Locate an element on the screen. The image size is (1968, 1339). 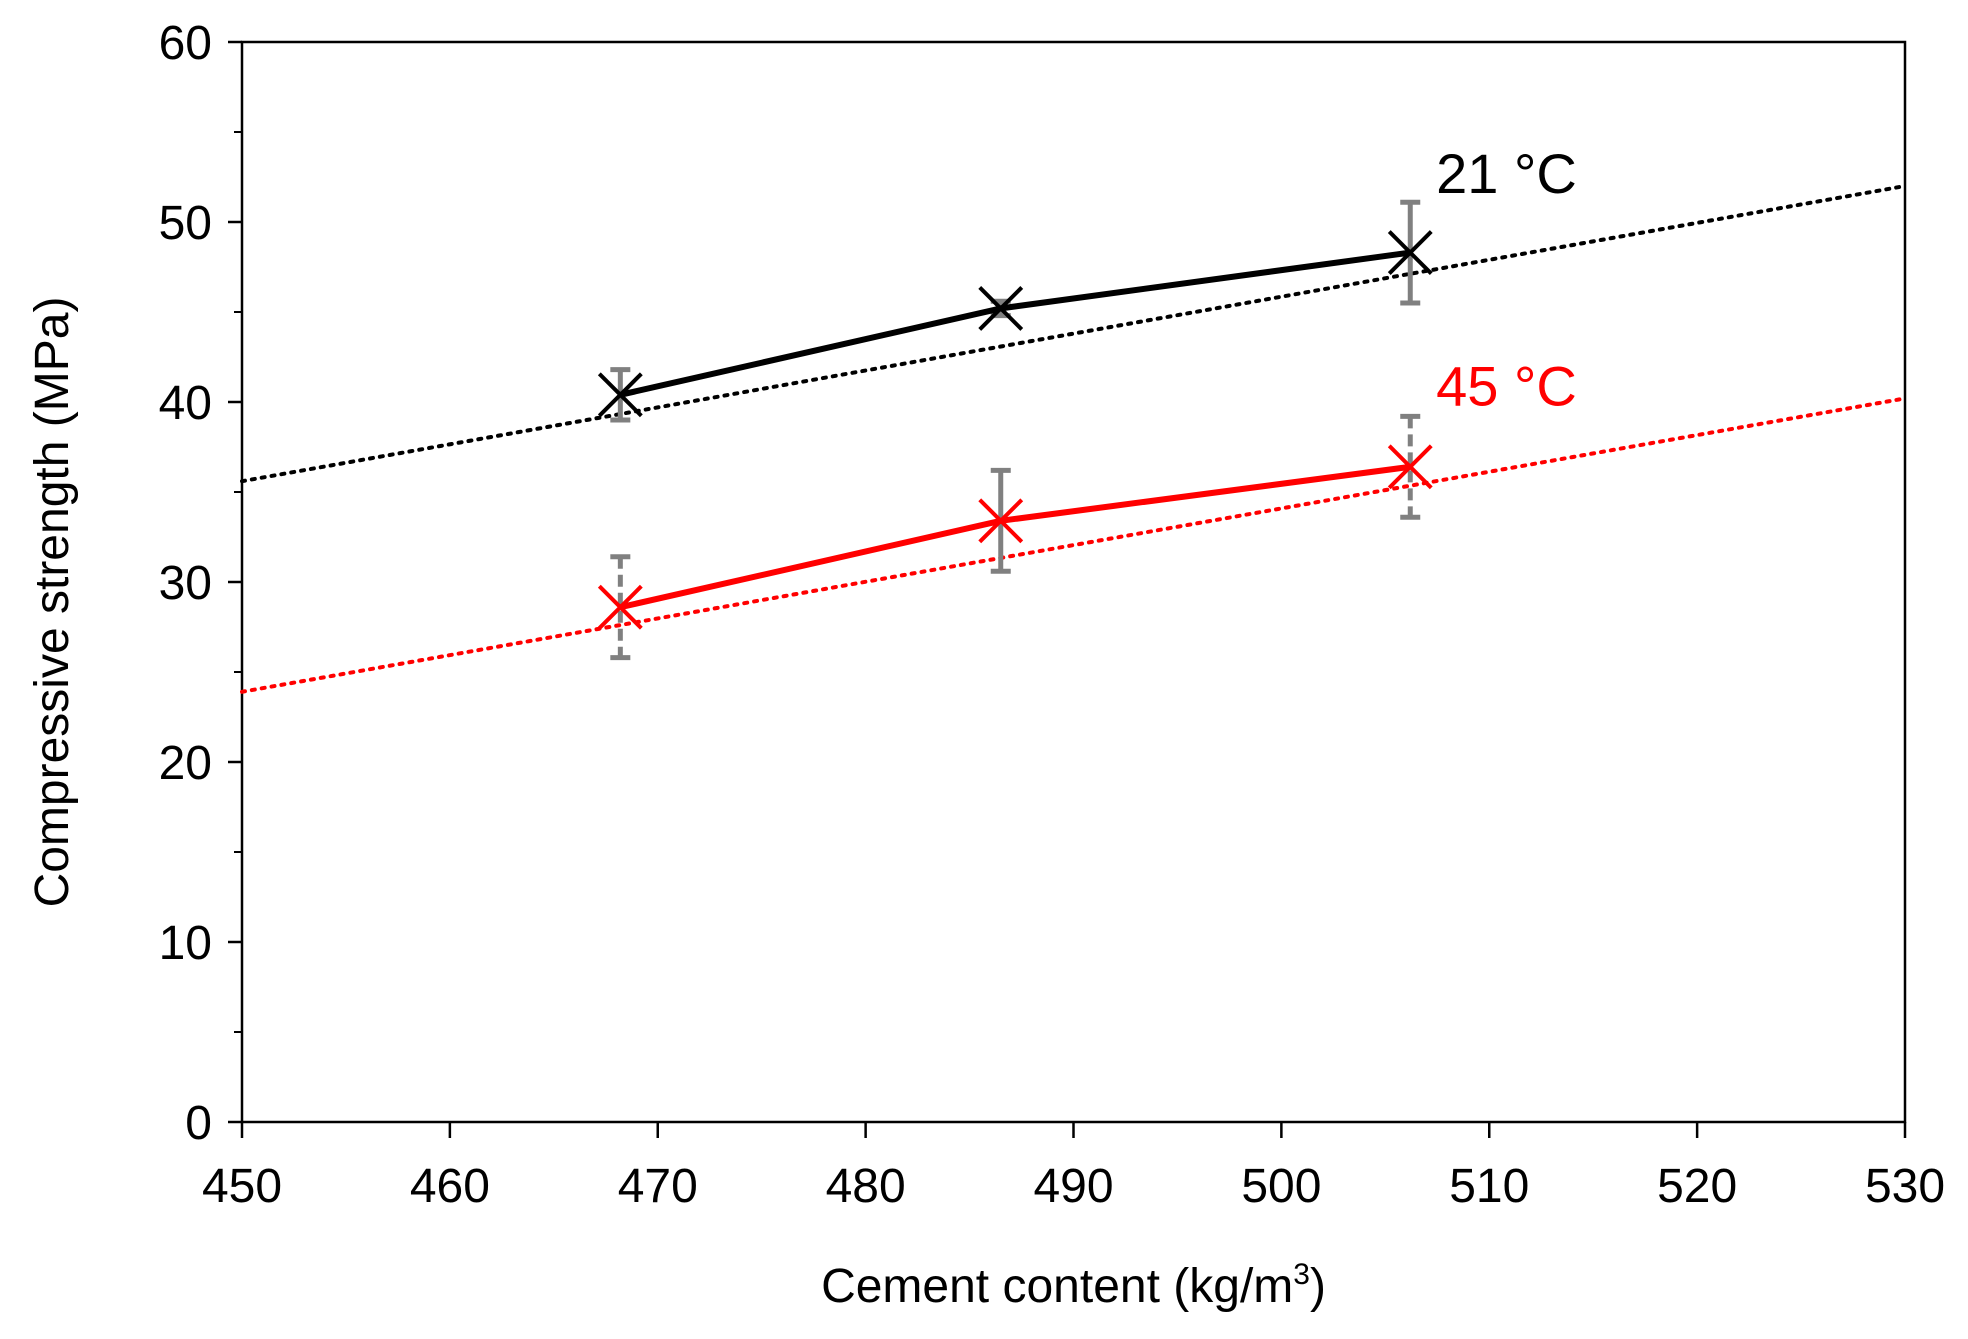
markers is located at coordinates (1015, 430).